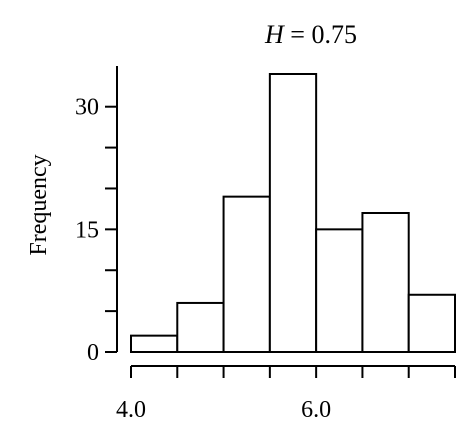 This screenshot has width=474, height=444. I want to click on chart-title-value: = 0.75, so click(320, 34).